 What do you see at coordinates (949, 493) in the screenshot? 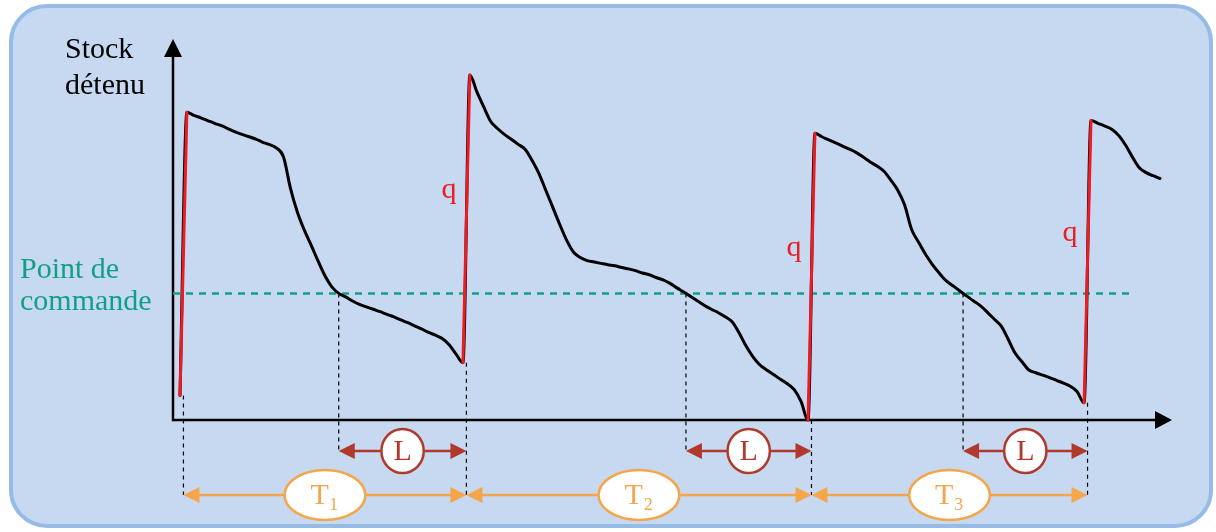
I see `text: T₃` at bounding box center [949, 493].